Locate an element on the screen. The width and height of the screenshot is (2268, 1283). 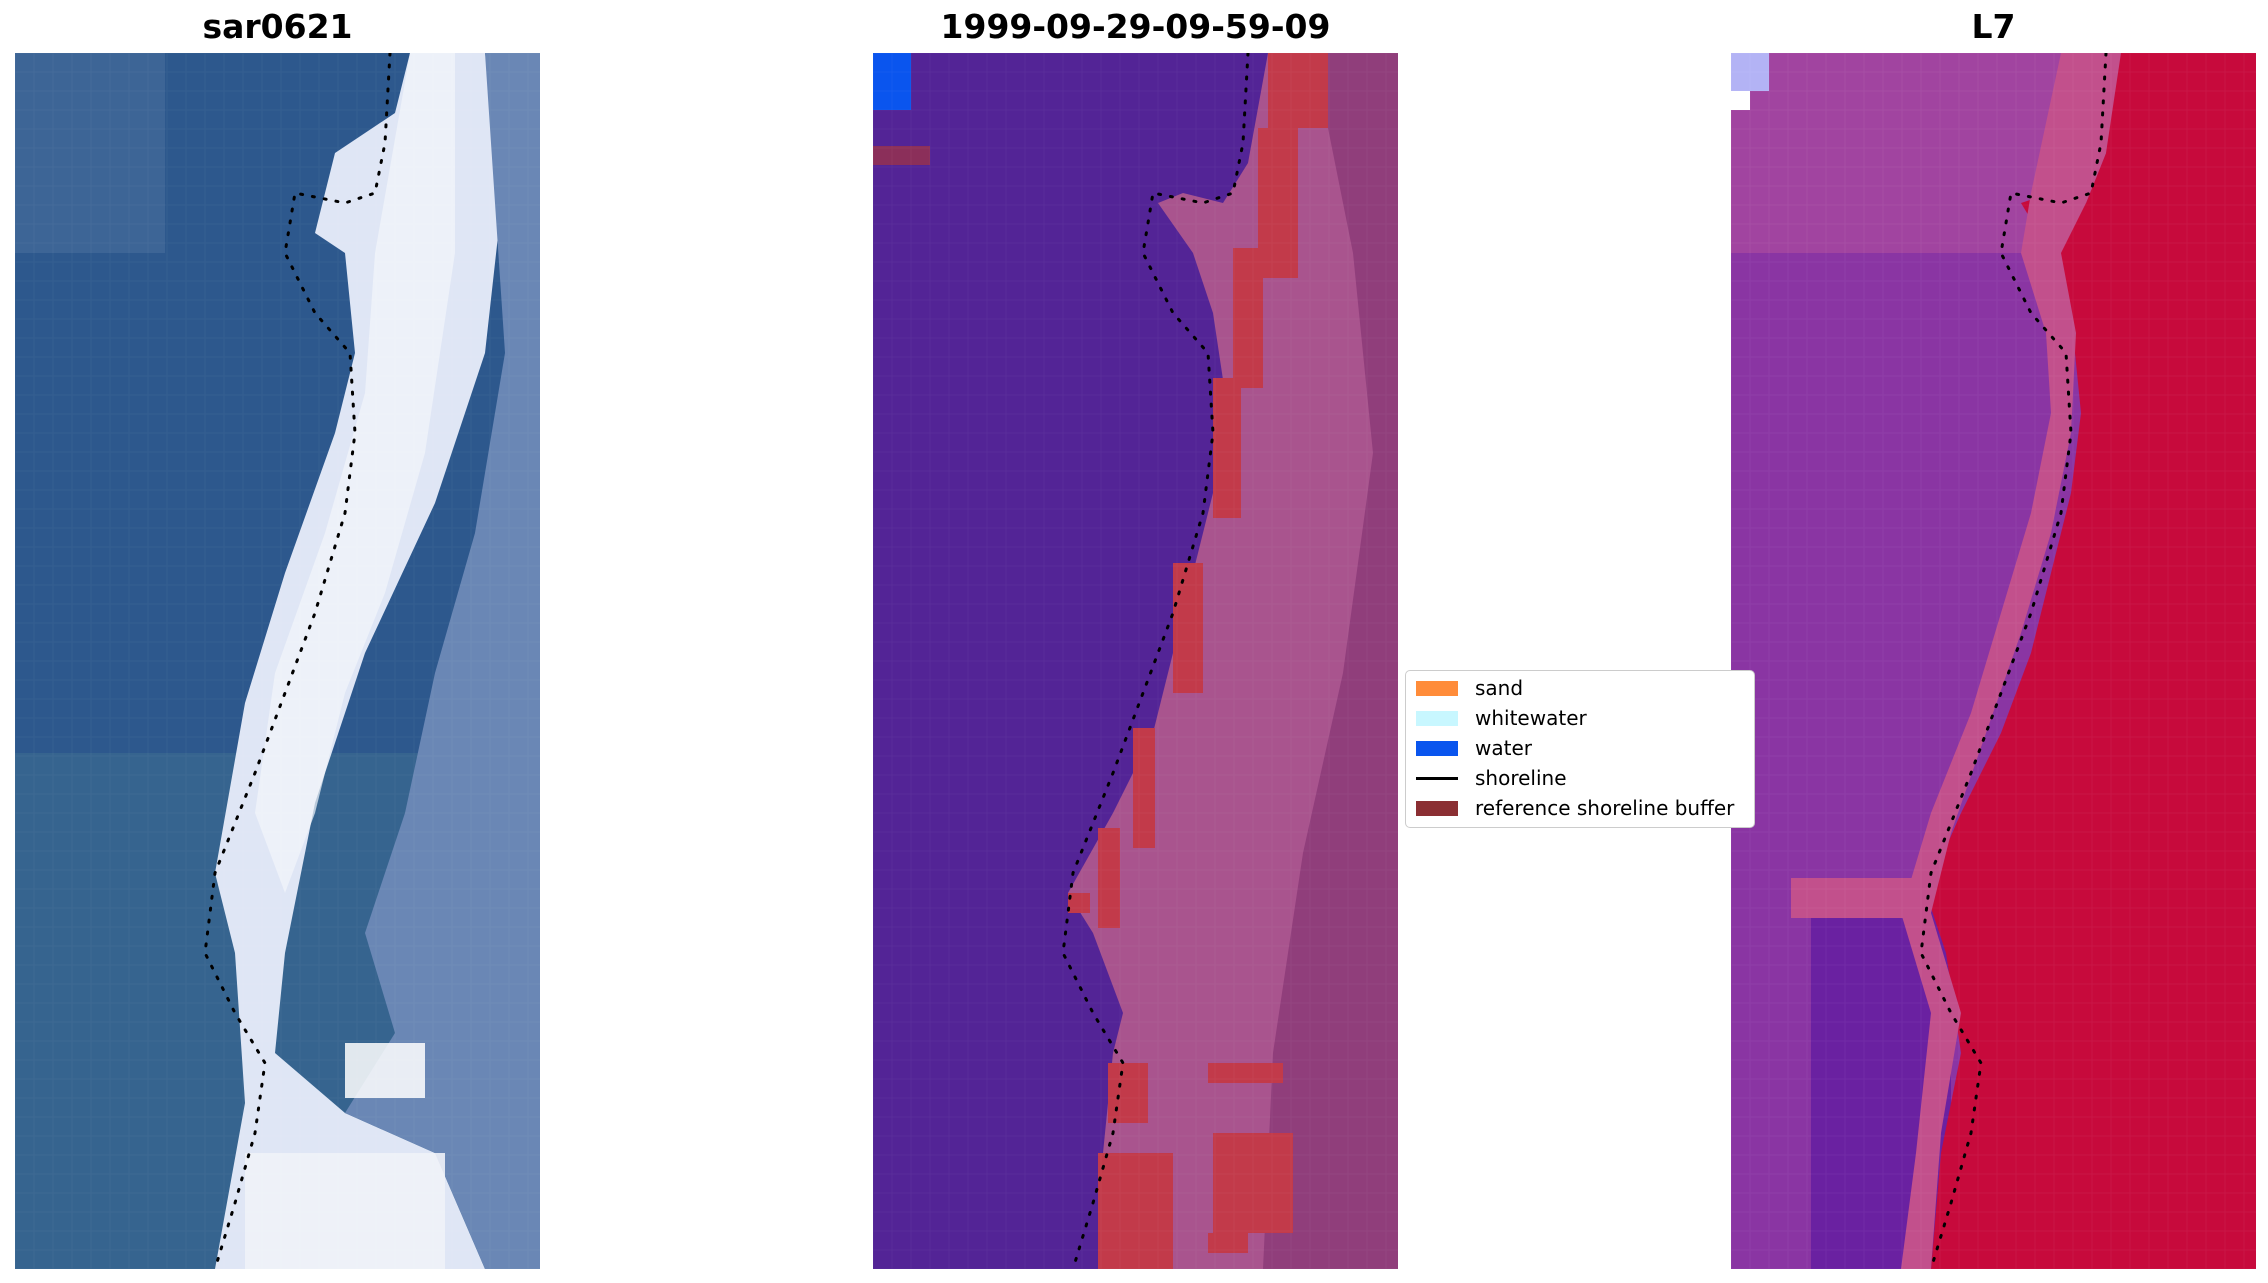
legend-item-water: water is located at coordinates (1585, 748).